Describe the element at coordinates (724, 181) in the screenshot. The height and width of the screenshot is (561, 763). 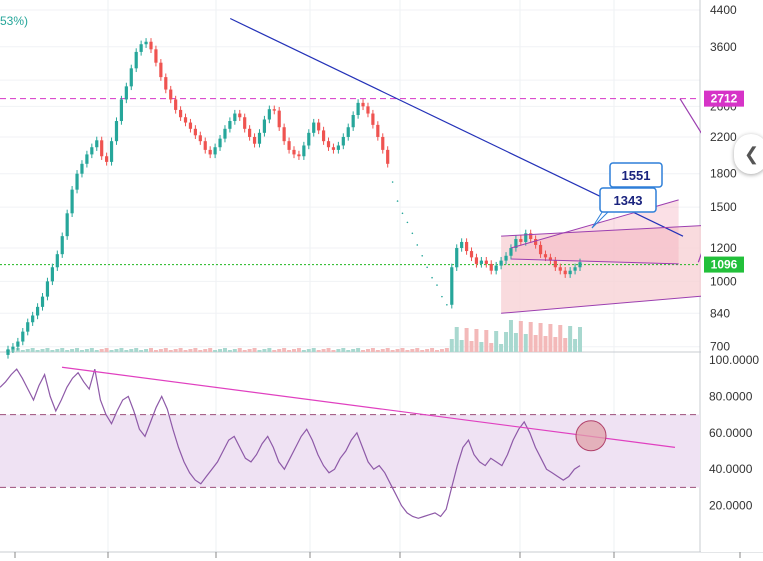
I see `price-tags: 2712 1096` at that location.